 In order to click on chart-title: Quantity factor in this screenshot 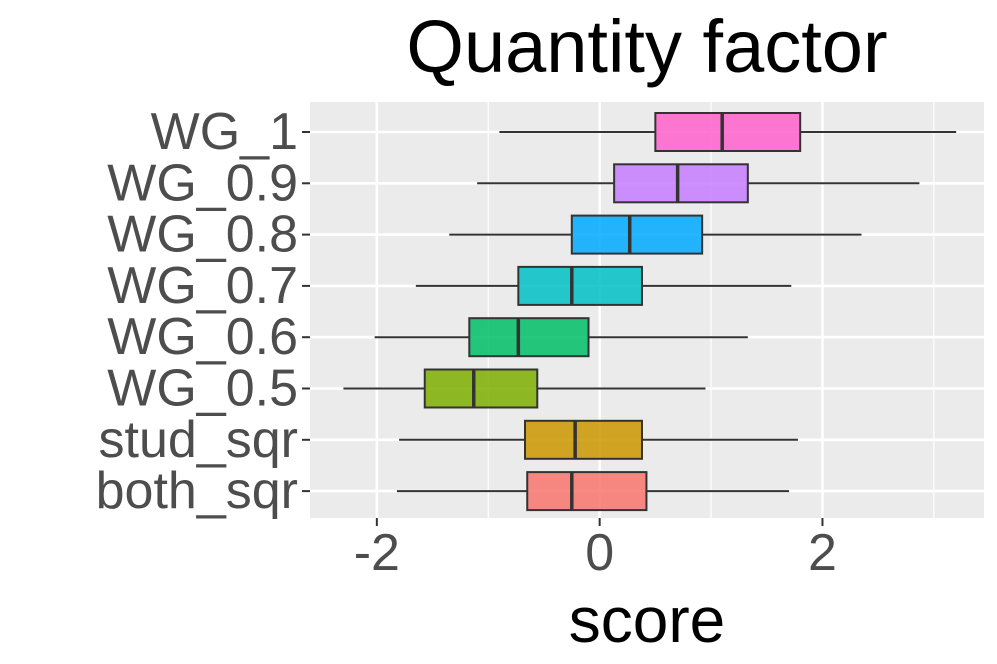, I will do `click(647, 46)`.